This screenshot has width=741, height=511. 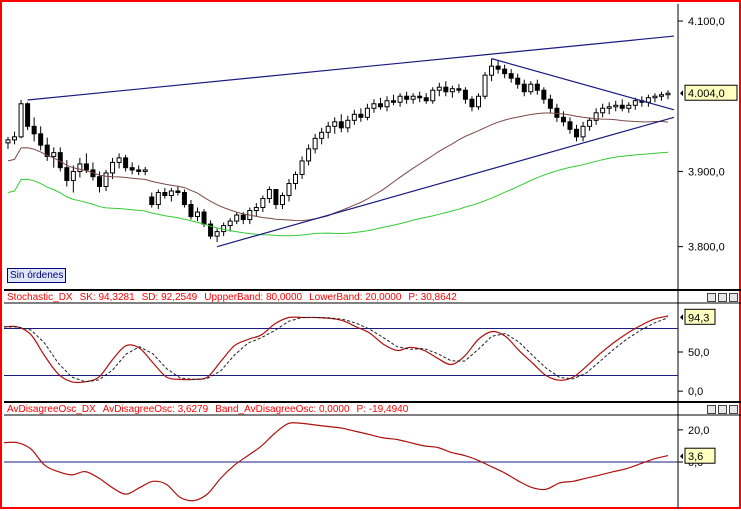 I want to click on stochastic-maximize-button, so click(x=722, y=297).